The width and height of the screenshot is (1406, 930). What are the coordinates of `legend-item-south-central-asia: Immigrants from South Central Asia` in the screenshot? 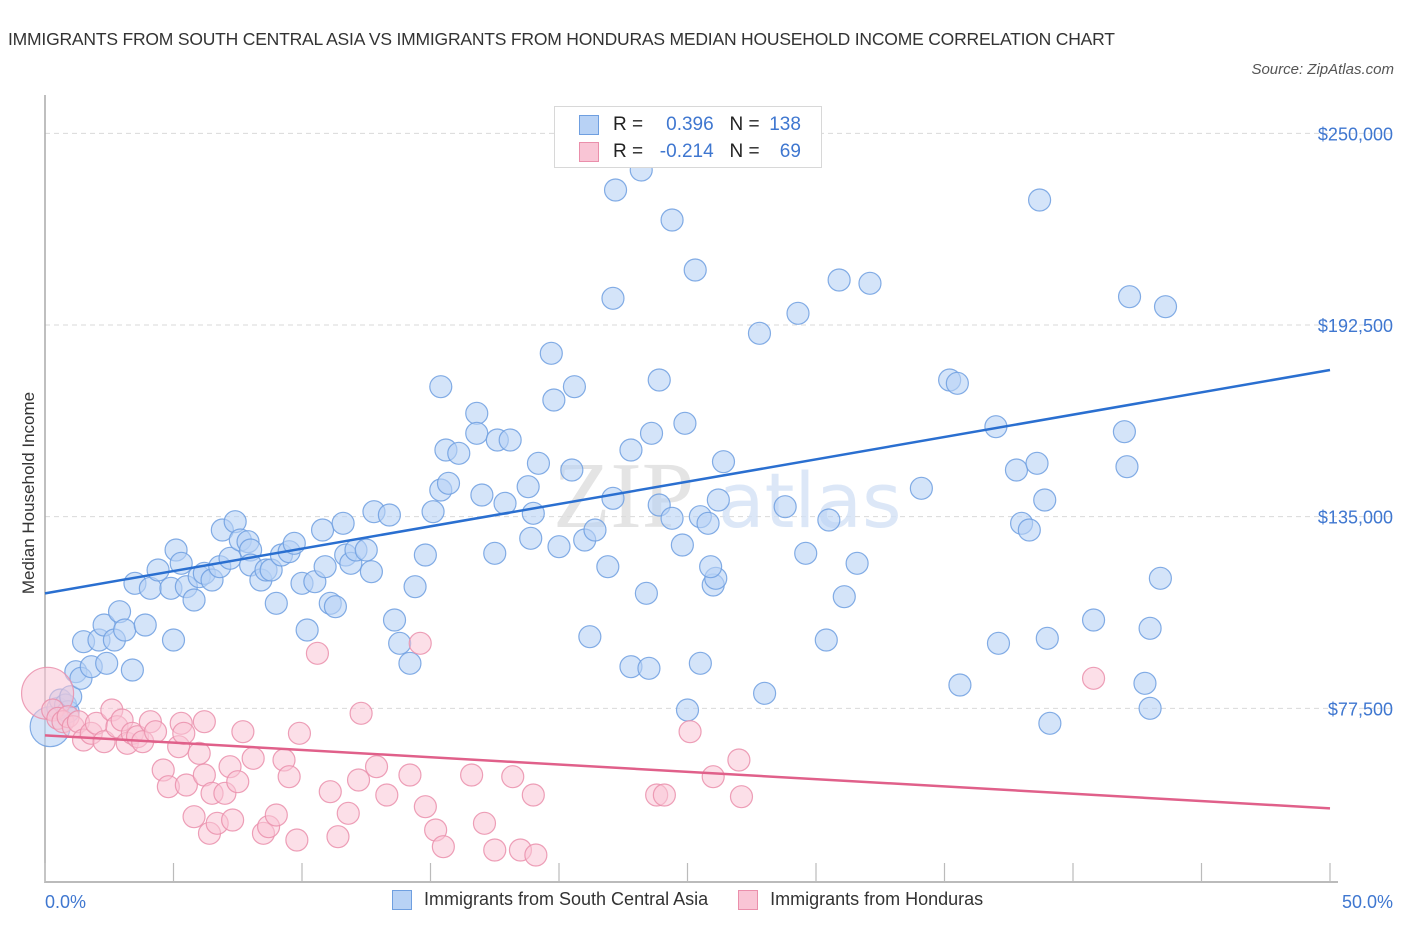 It's located at (550, 899).